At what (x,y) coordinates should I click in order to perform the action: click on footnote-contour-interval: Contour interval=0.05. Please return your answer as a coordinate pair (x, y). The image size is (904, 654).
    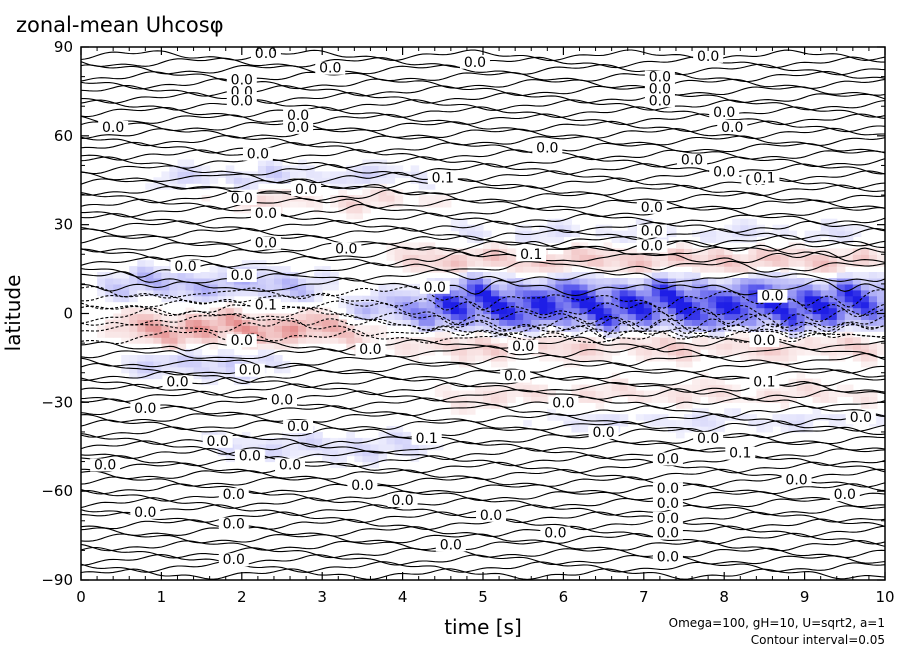
    Looking at the image, I should click on (818, 640).